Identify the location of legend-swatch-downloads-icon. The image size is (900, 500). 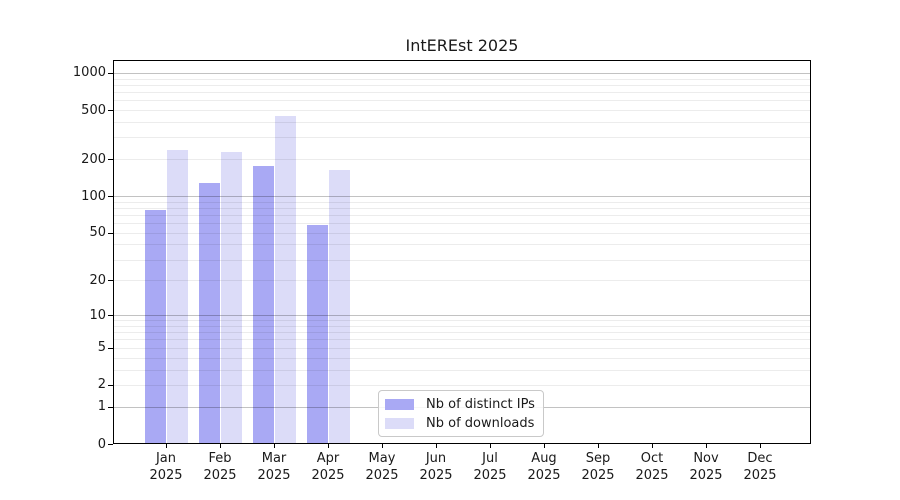
(399, 423).